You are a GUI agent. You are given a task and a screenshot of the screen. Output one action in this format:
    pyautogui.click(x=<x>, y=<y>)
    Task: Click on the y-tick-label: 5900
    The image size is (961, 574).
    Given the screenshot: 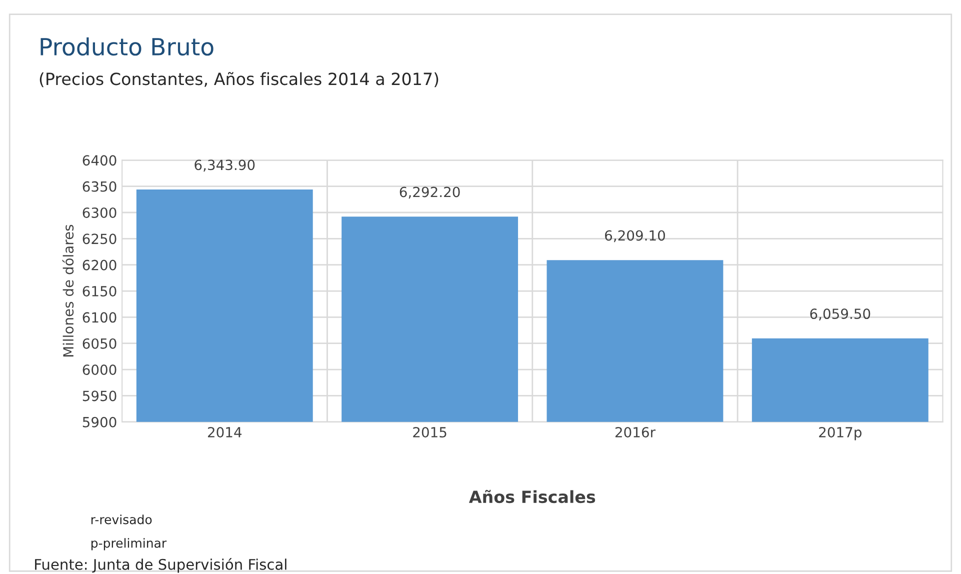 What is the action you would take?
    pyautogui.click(x=99, y=422)
    